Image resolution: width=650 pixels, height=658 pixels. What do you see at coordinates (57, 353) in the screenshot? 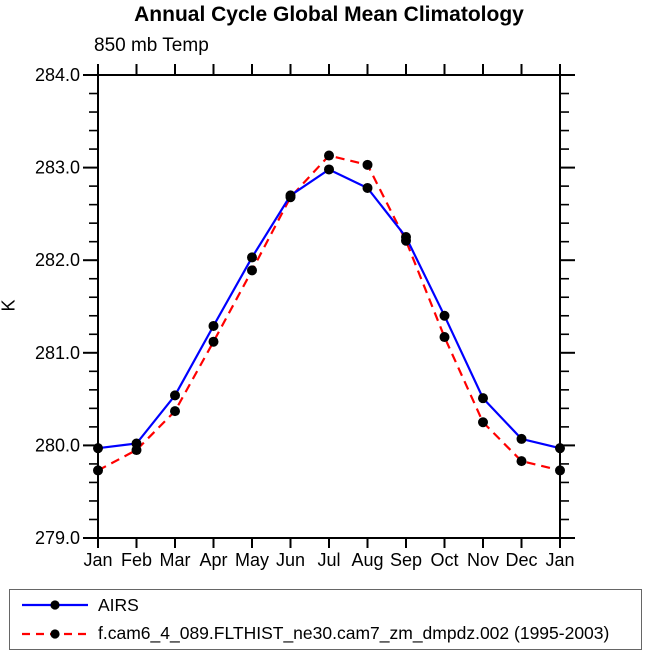
I see `y-tick-label: 281.0` at bounding box center [57, 353].